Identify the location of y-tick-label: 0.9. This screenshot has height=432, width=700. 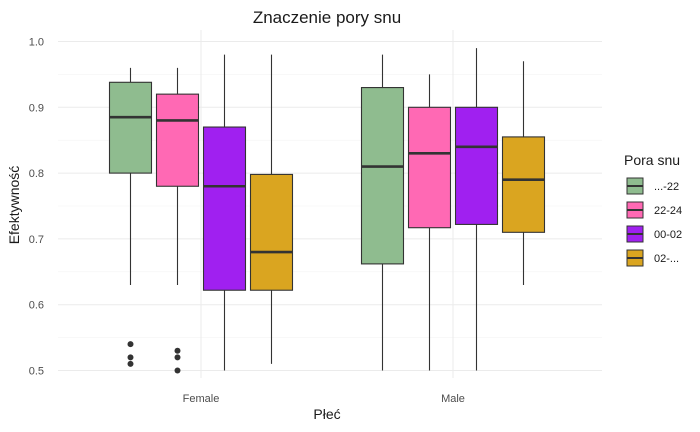
(36, 108).